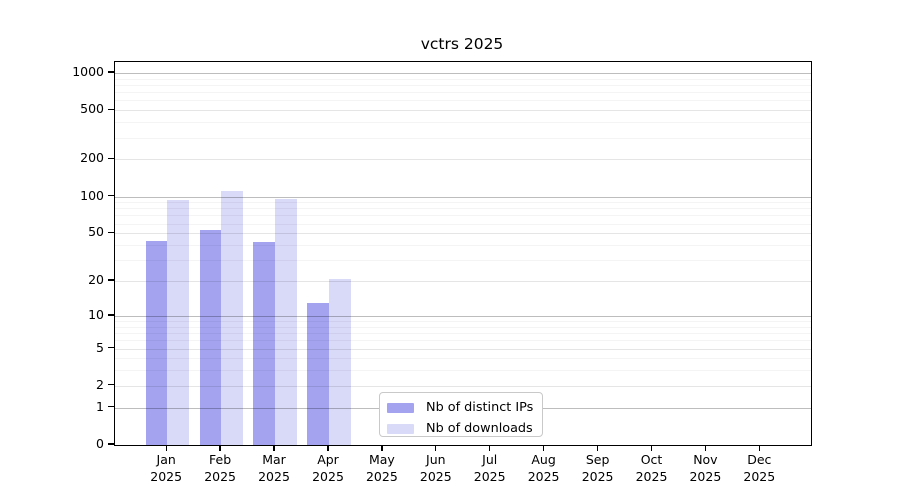 This screenshot has height=500, width=900. I want to click on x-tick-label-mar: Mar 2025, so click(274, 468).